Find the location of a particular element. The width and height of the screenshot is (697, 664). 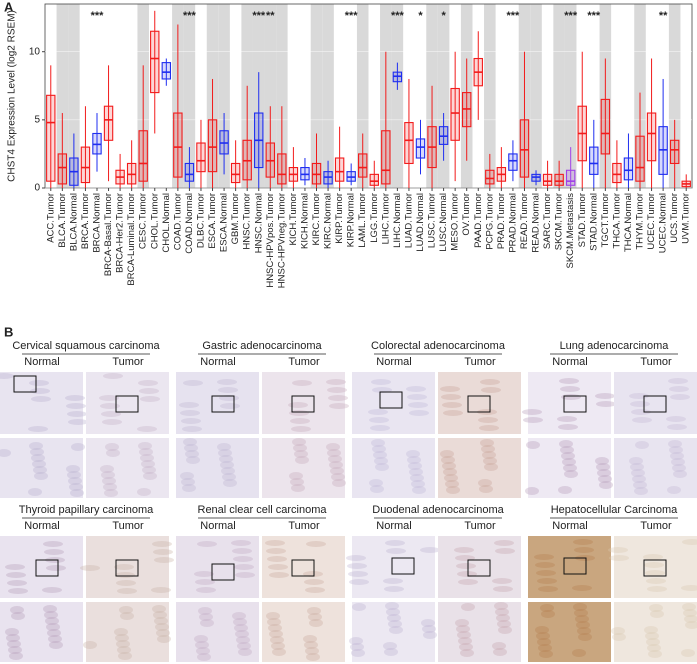

x-tick-label: PRAD.Normal is located at coordinates (512, 223).